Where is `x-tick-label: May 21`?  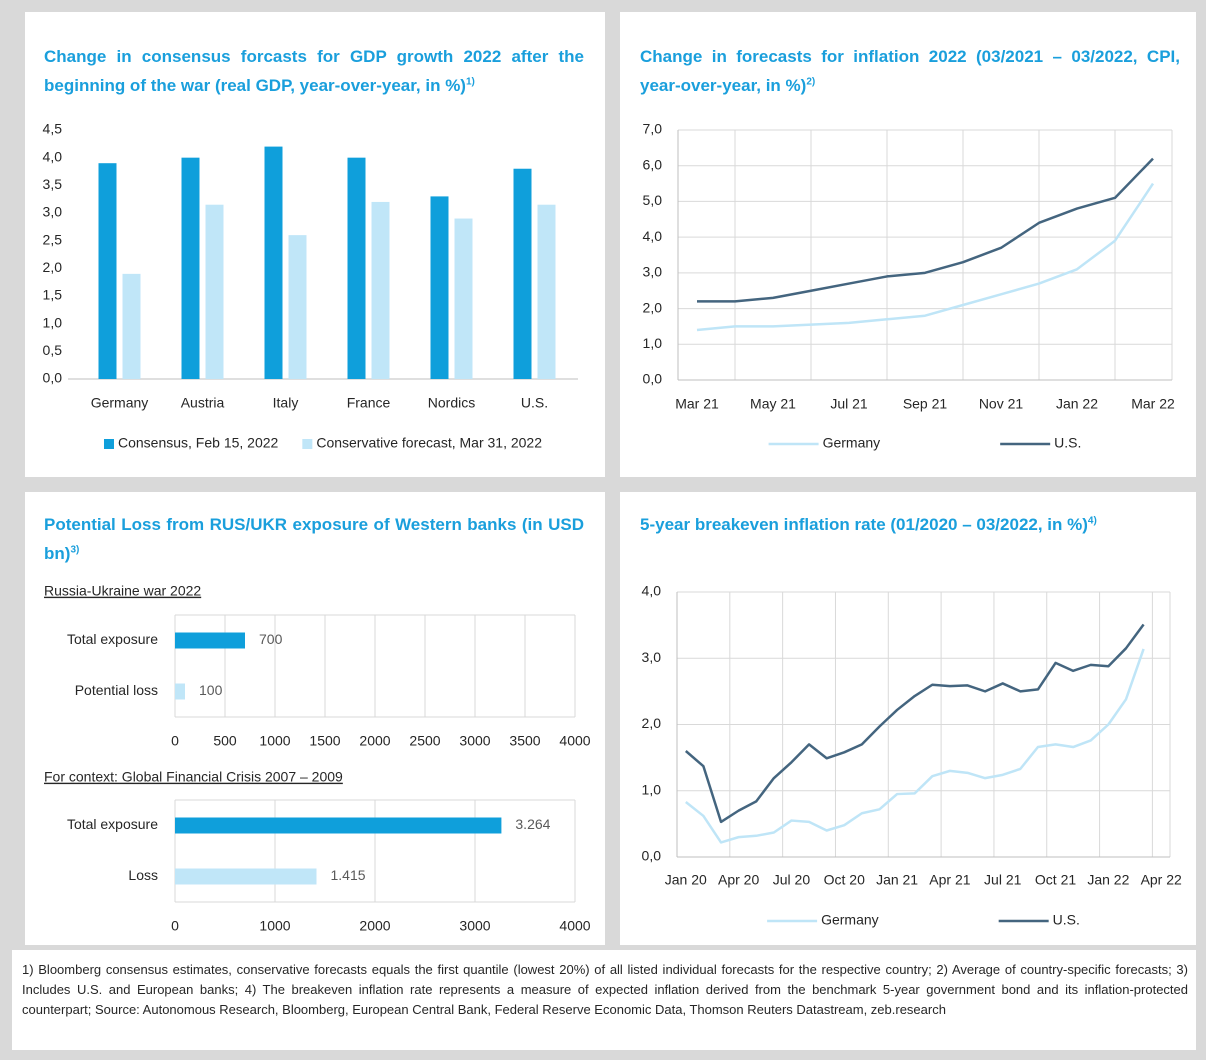 x-tick-label: May 21 is located at coordinates (773, 404).